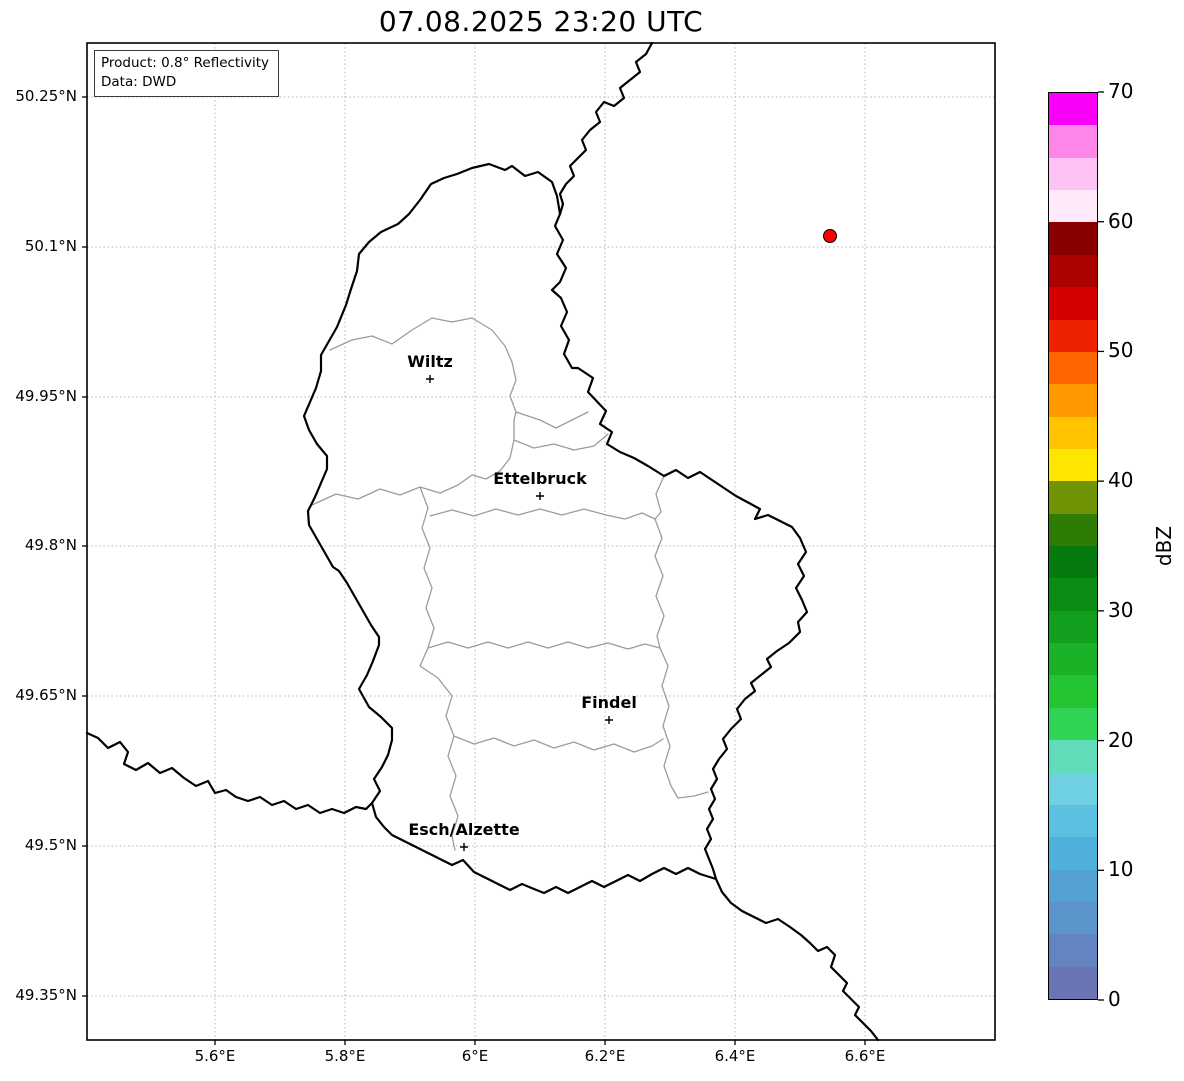  I want to click on belgium-germany-border, so click(606, 128).